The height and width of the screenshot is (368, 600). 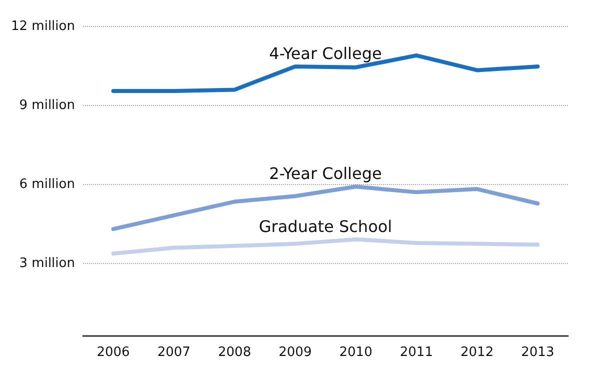 What do you see at coordinates (295, 352) in the screenshot?
I see `x-tick-label: 2009` at bounding box center [295, 352].